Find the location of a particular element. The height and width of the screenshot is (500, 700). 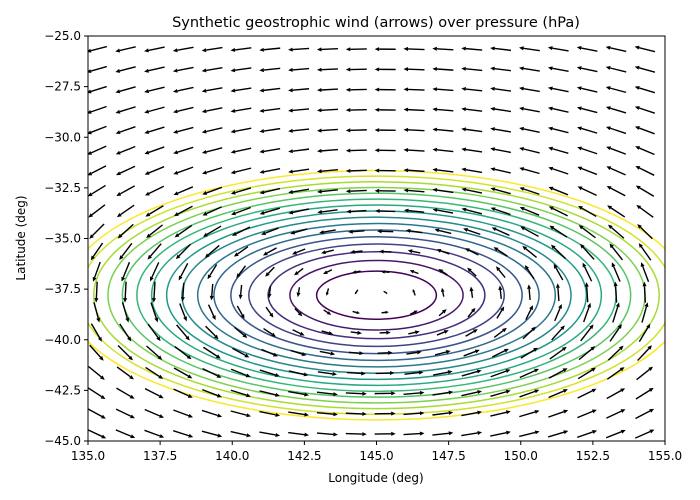

x-tick-label: 142.5 is located at coordinates (304, 456).